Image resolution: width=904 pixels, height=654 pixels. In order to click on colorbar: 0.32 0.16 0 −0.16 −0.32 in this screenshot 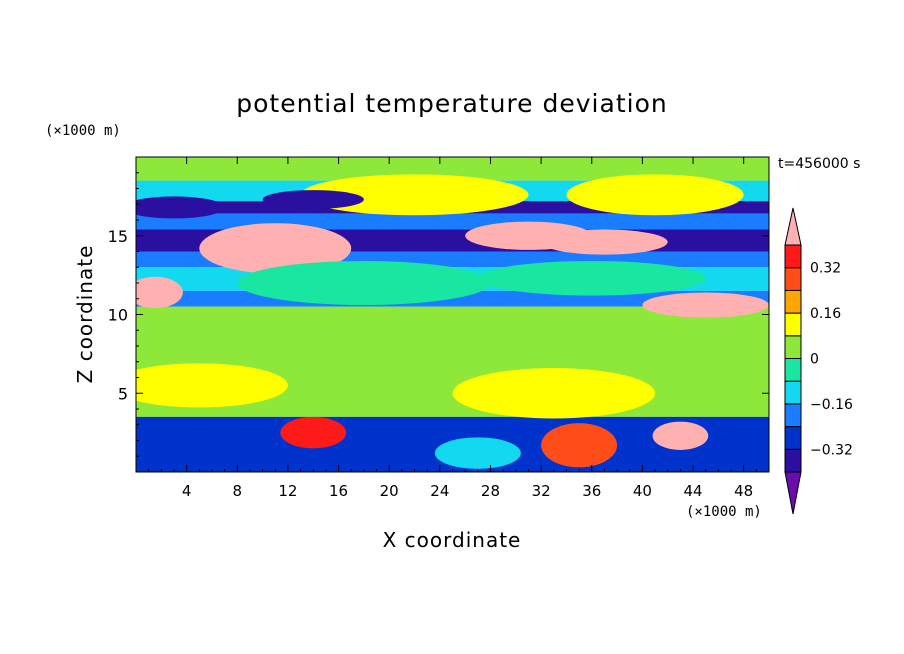, I will do `click(818, 361)`.